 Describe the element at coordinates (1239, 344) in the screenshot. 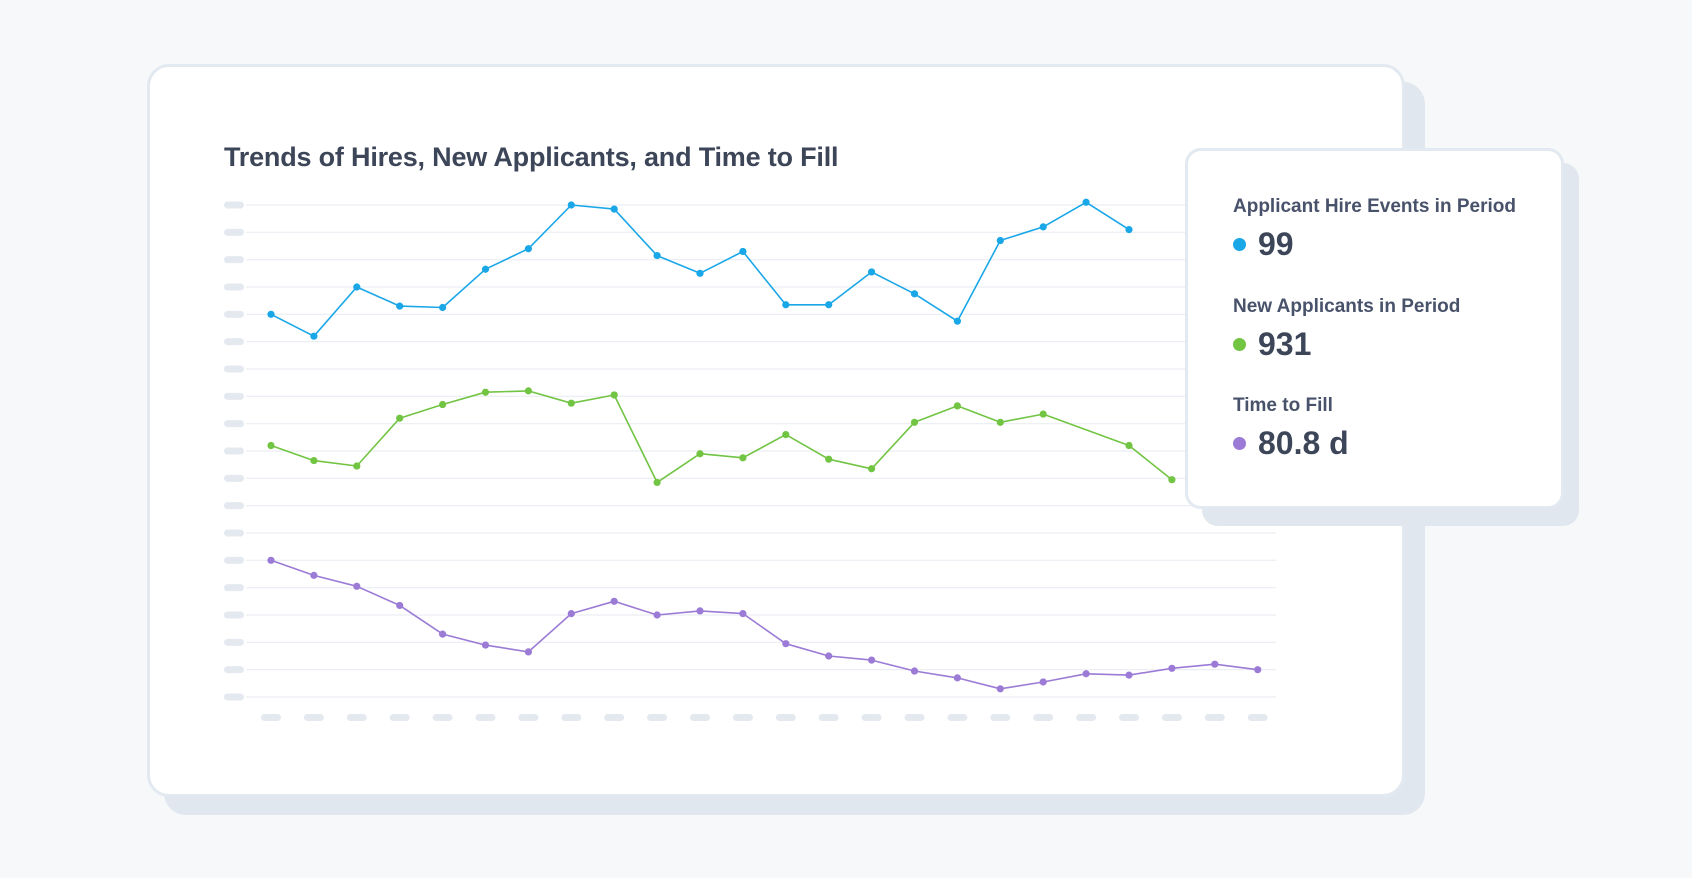

I see `applicants-legend-dot` at that location.